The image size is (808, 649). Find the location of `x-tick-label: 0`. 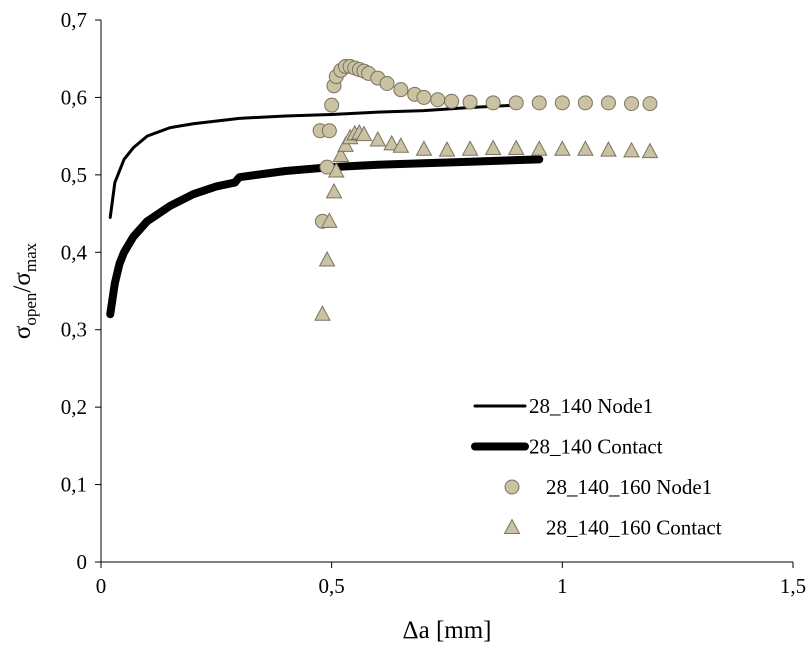

x-tick-label: 0 is located at coordinates (101, 586).